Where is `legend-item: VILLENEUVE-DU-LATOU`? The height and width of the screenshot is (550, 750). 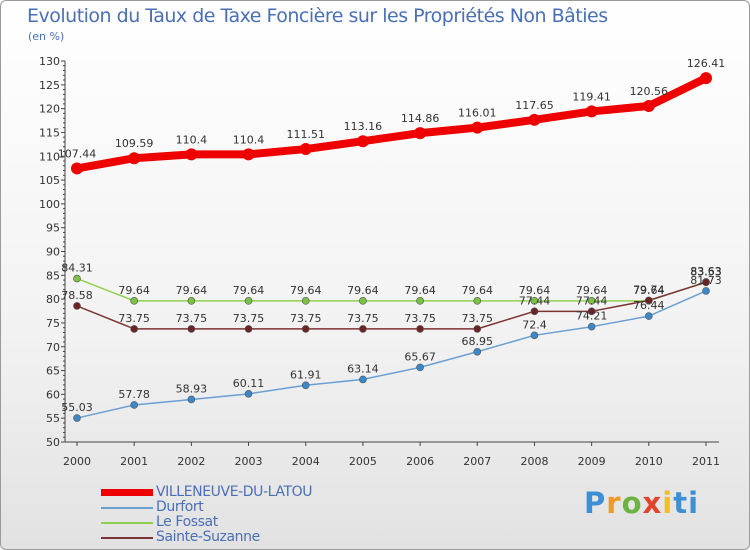
legend-item: VILLENEUVE-DU-LATOU is located at coordinates (251, 492).